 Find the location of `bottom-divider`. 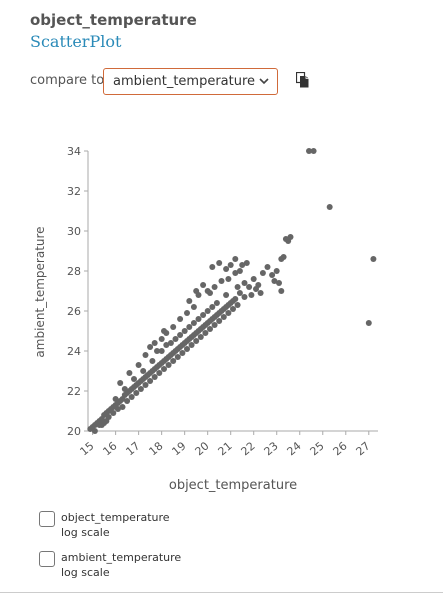

bottom-divider is located at coordinates (221, 592).